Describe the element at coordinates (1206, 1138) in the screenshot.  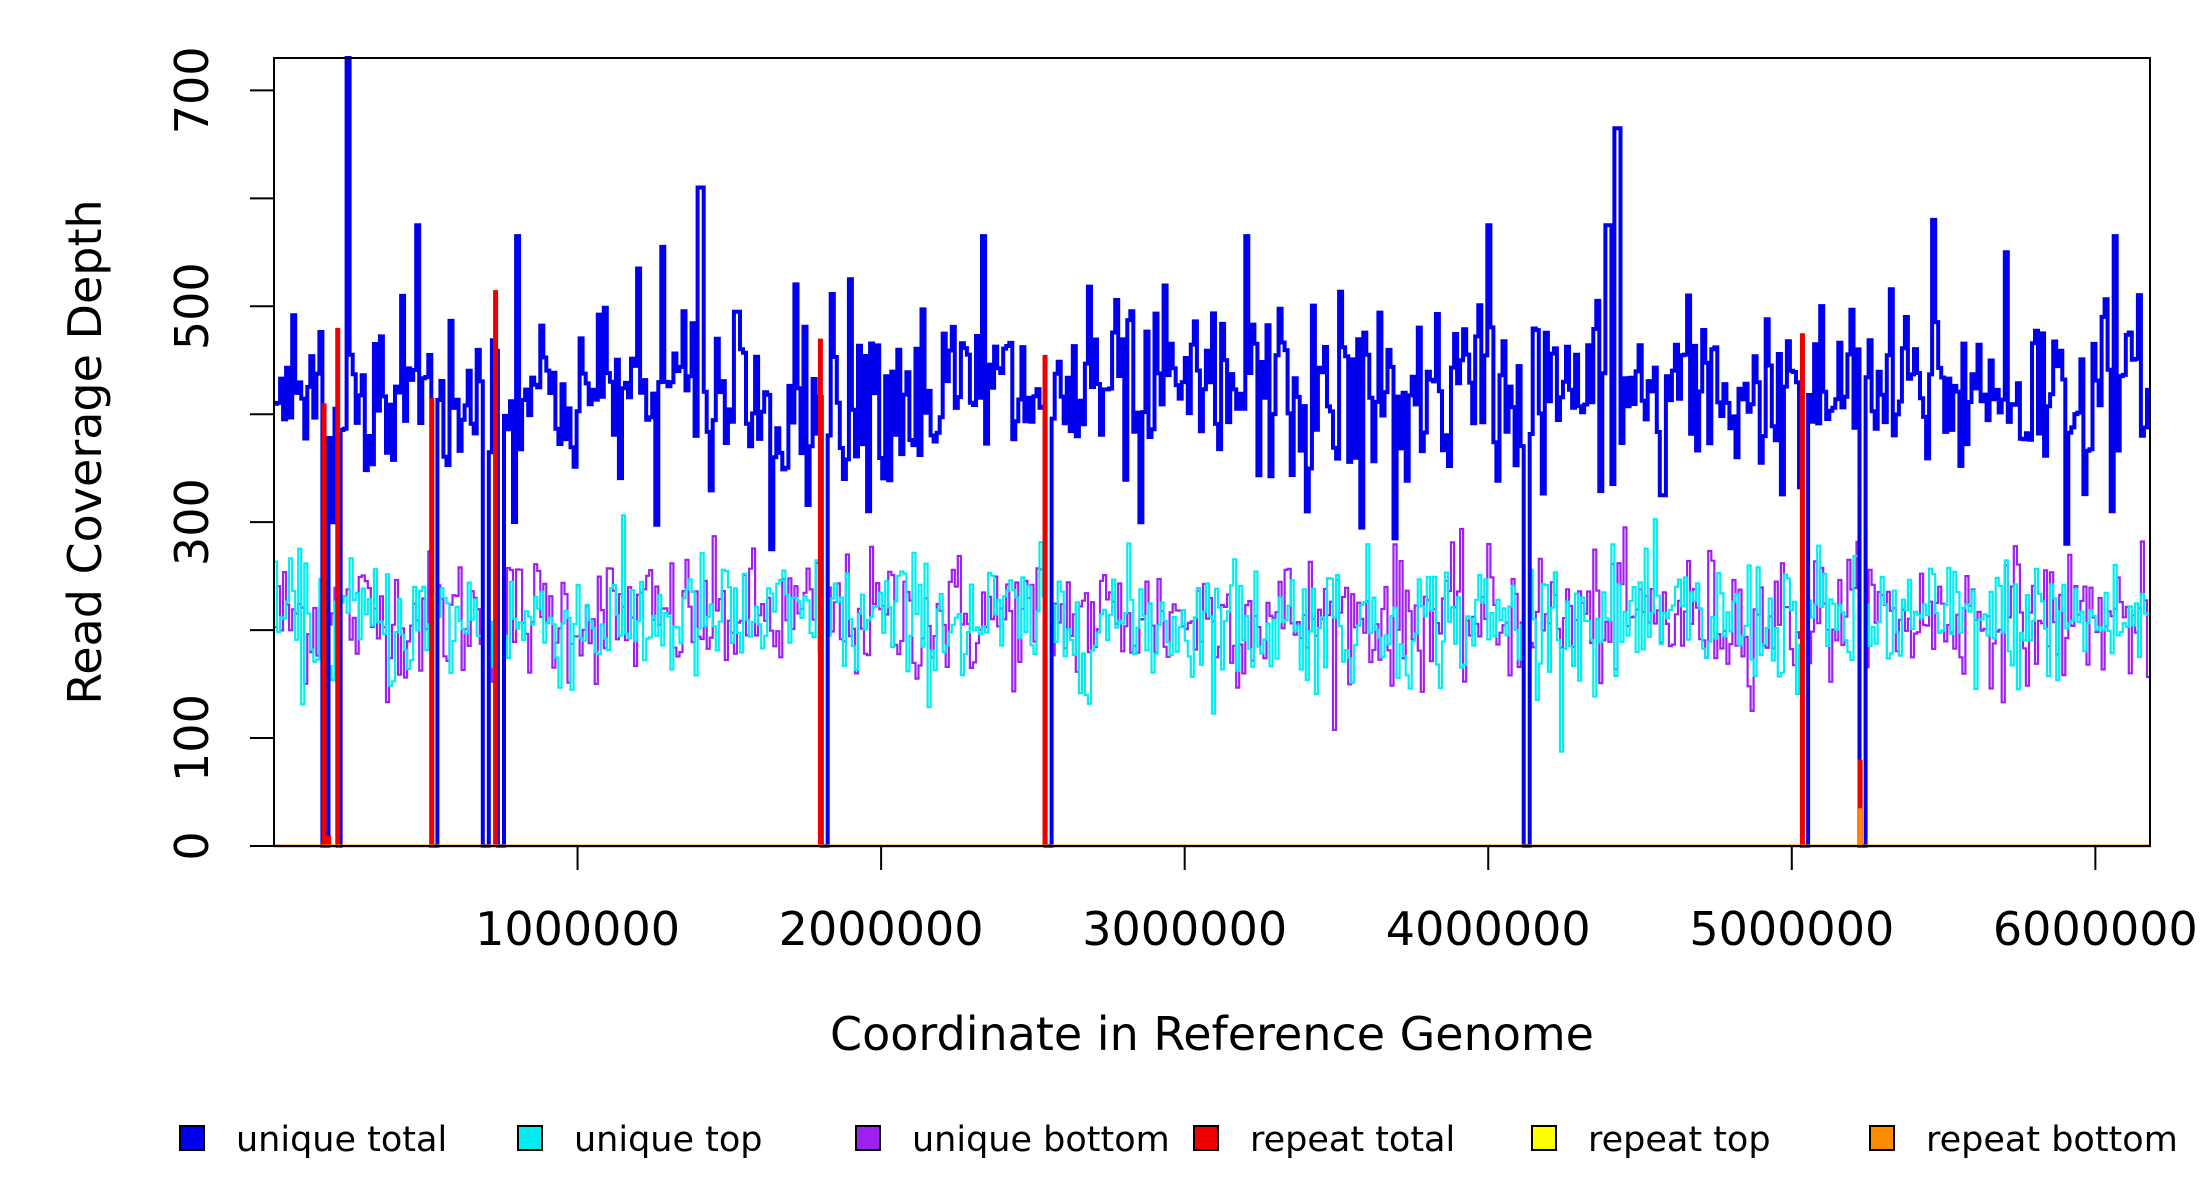
I see `legend-swatch-repeat-total` at that location.